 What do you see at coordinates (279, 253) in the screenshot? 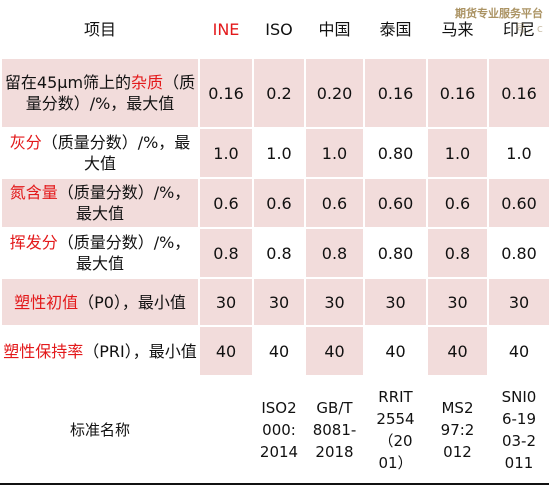
I see `cell-iso: 0.8` at bounding box center [279, 253].